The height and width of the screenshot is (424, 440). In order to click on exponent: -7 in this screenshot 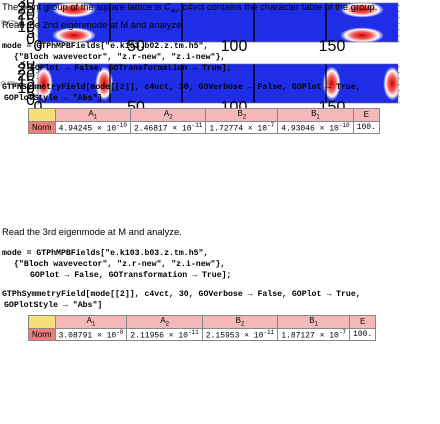, I will do `click(271, 125)`.